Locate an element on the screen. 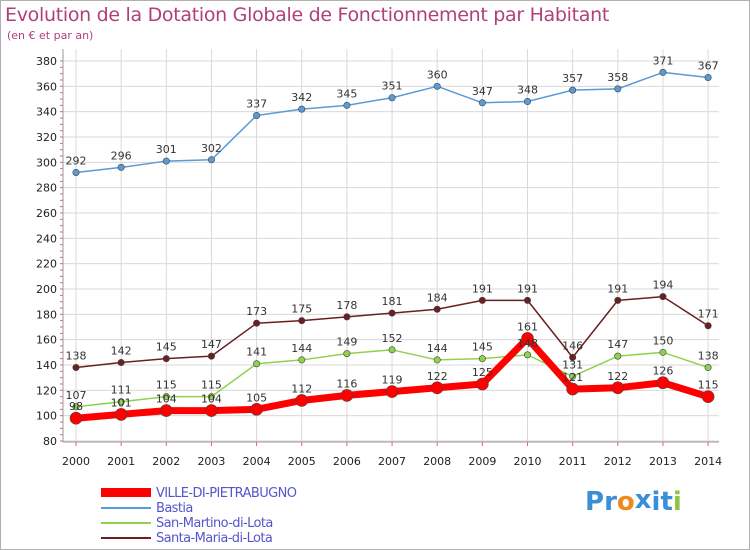 This screenshot has height=550, width=750. y-tick-label: 180 is located at coordinates (46, 314).